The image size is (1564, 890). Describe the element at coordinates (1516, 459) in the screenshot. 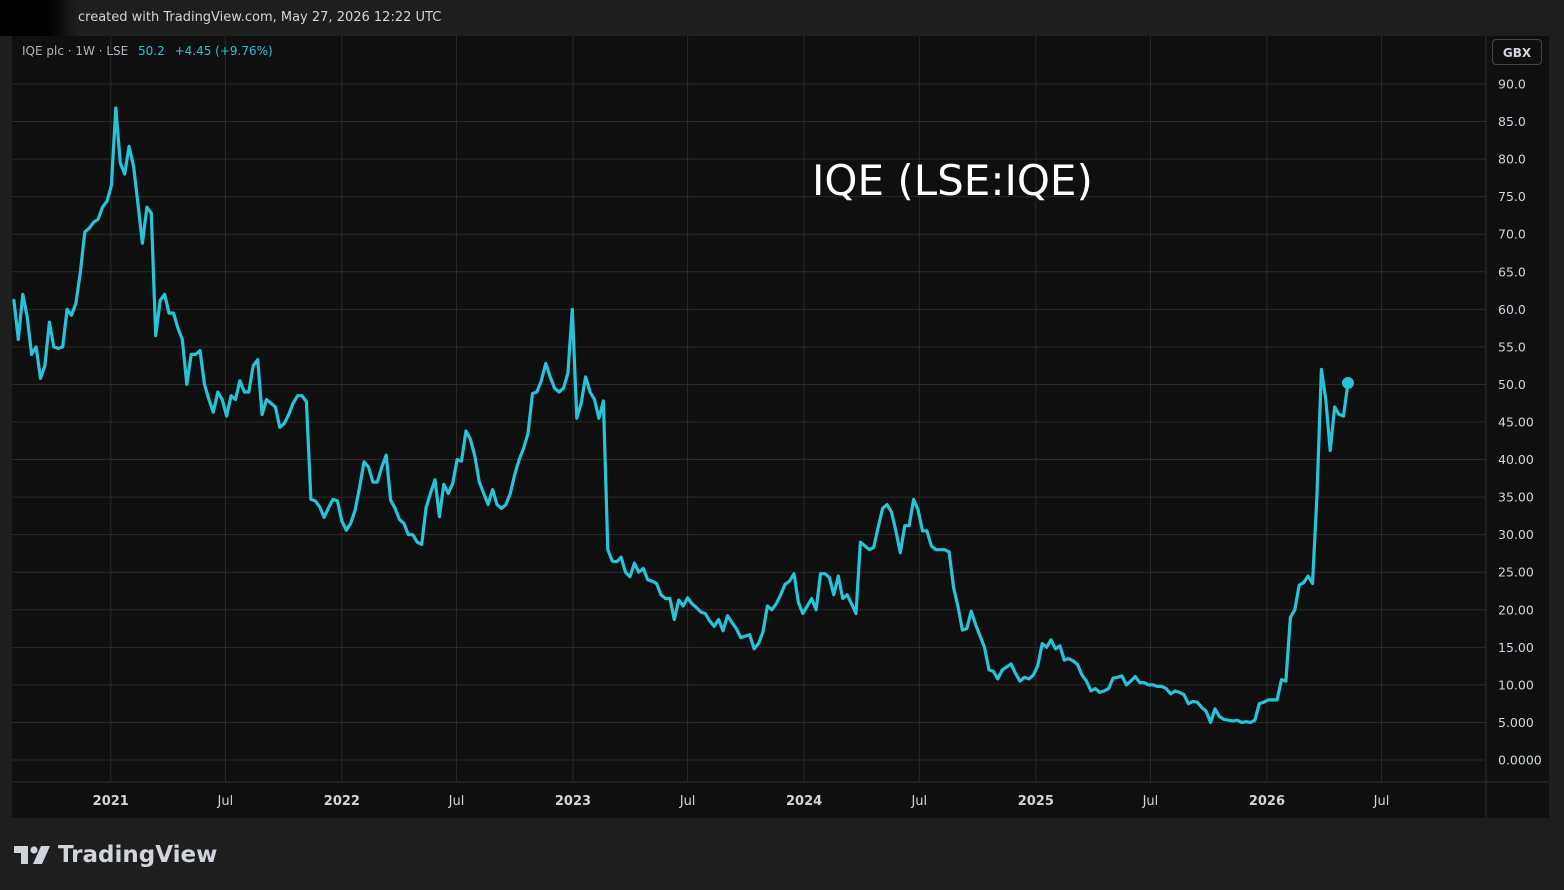

I see `y-tick-label: 40.00` at that location.